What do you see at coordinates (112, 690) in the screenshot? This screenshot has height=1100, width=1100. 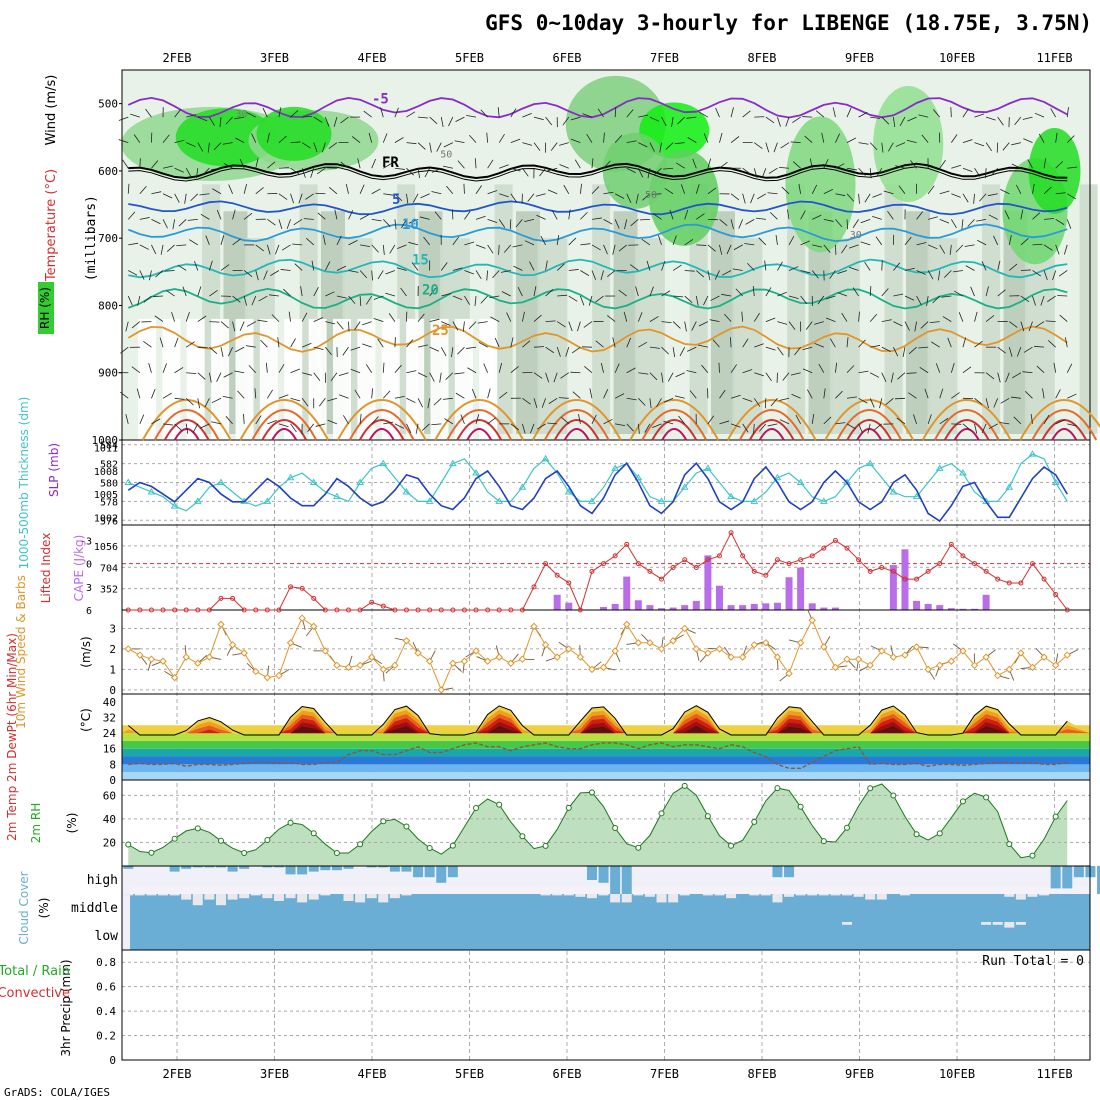 I see `wind-tick: 0` at bounding box center [112, 690].